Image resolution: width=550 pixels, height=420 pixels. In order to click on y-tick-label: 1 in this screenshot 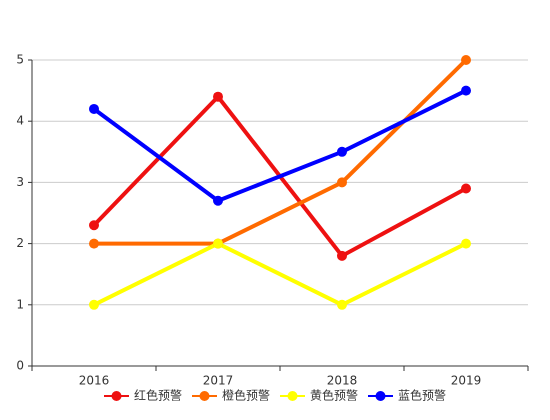, I will do `click(20, 304)`.